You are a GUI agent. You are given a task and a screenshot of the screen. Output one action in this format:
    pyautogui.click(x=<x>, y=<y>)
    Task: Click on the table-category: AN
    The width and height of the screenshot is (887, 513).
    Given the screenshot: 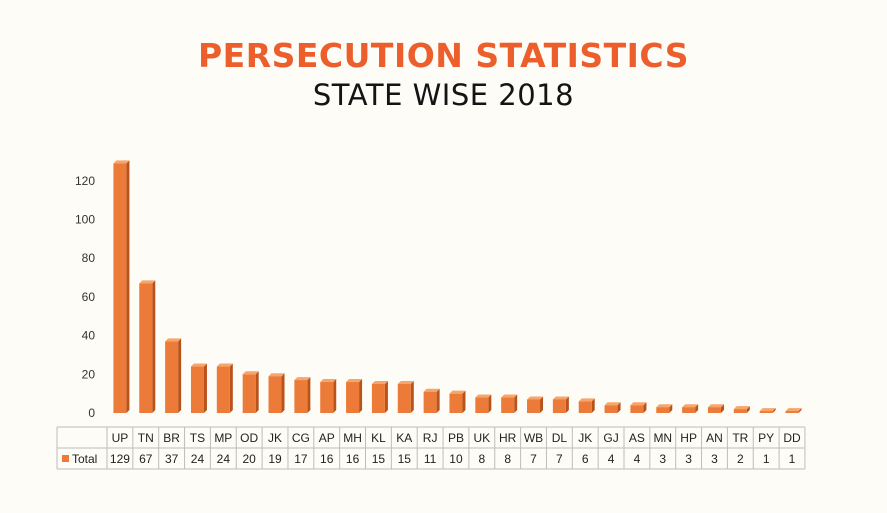 What is the action you would take?
    pyautogui.click(x=714, y=438)
    